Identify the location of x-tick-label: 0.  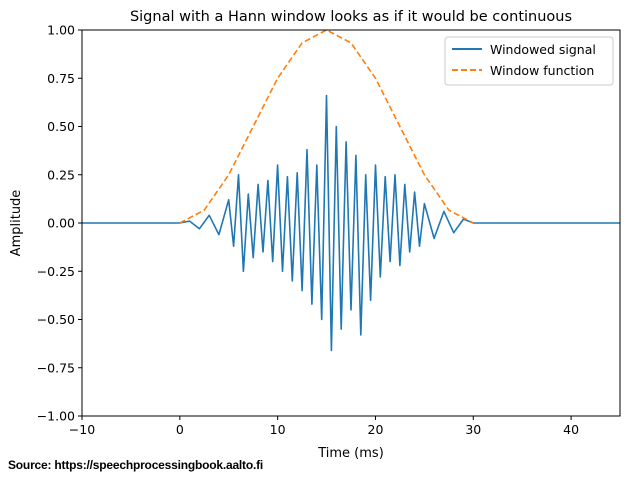
(180, 429).